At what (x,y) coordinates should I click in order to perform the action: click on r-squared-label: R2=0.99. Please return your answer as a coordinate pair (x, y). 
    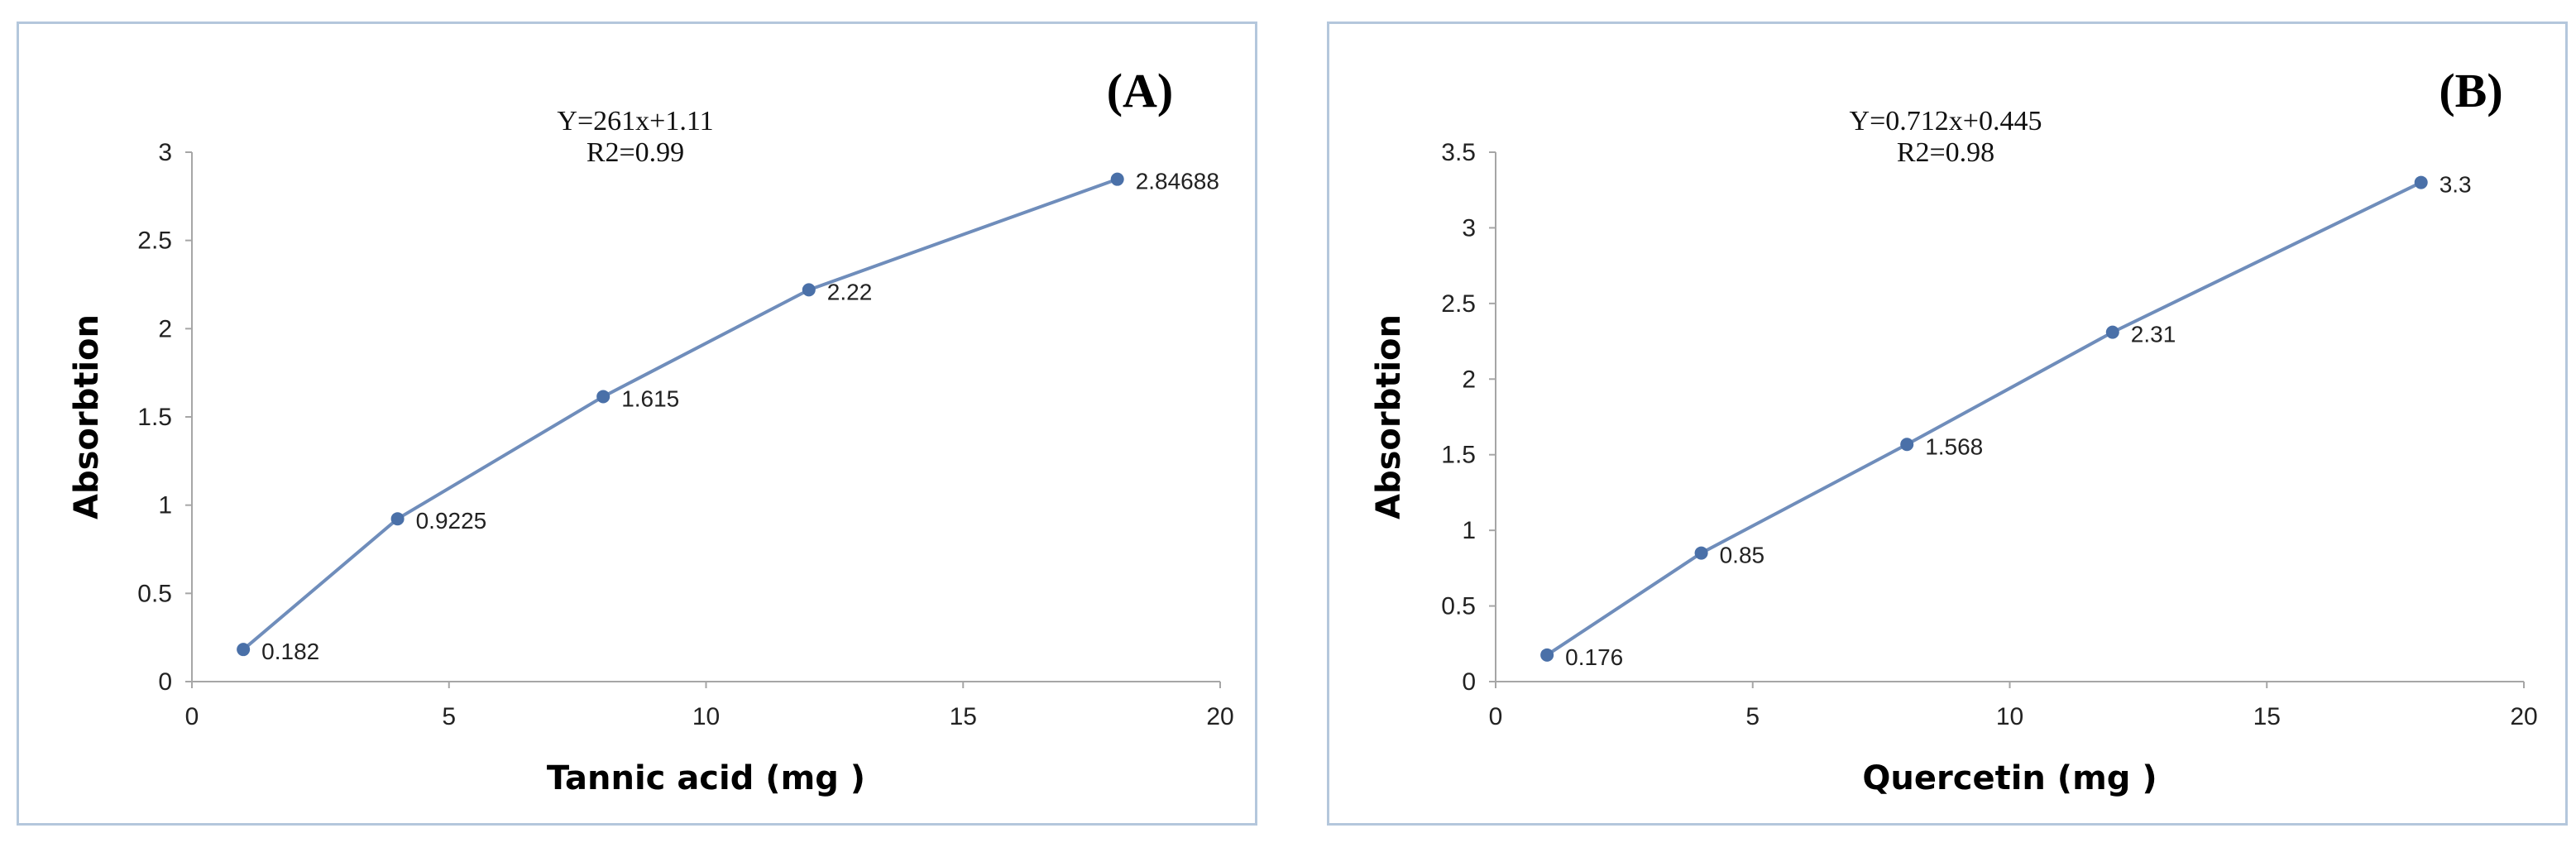
    Looking at the image, I should click on (635, 153).